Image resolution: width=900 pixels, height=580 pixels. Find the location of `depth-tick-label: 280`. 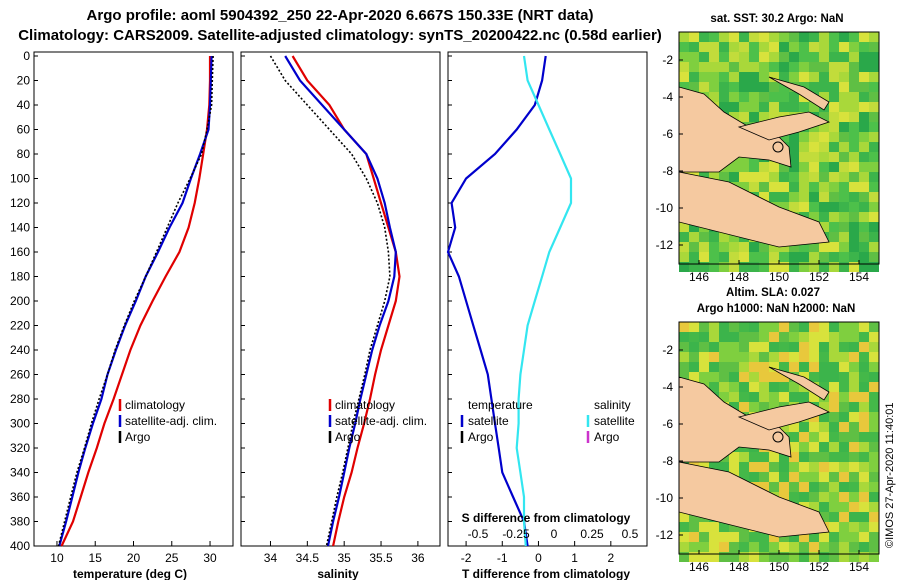

depth-tick-label: 280 is located at coordinates (20, 399).